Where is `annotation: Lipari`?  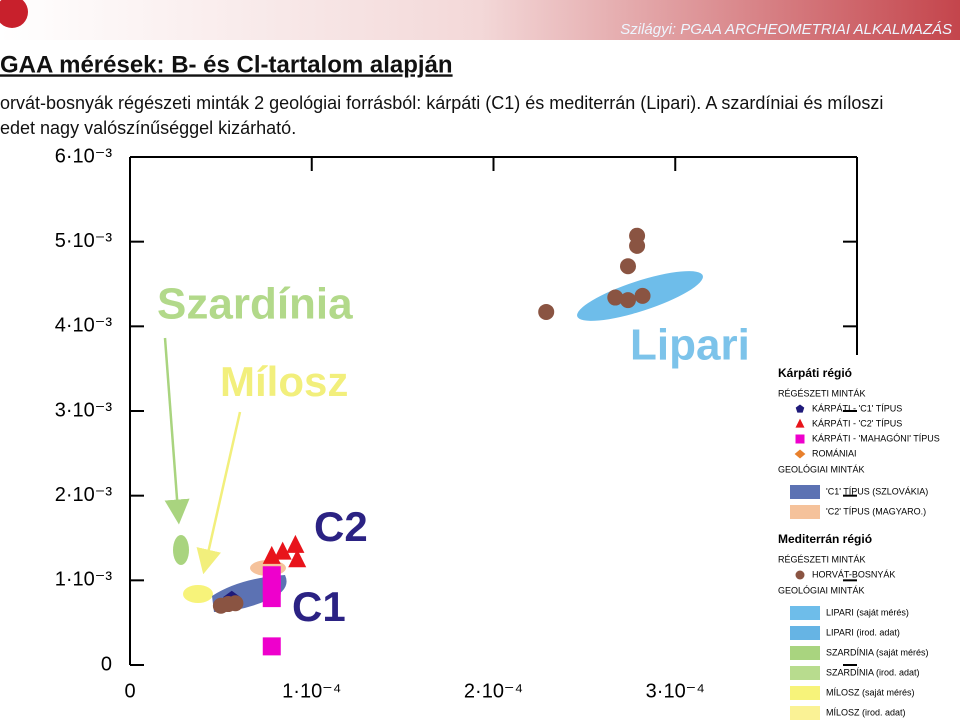
annotation: Lipari is located at coordinates (690, 345).